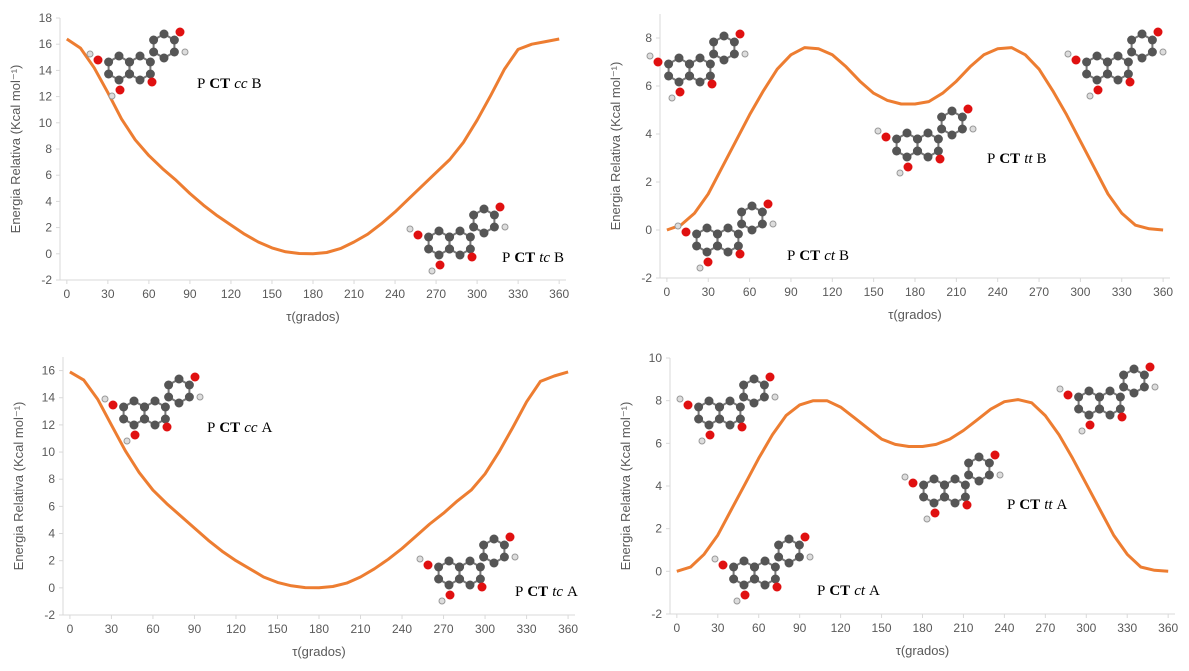  Describe the element at coordinates (272, 294) in the screenshot. I see `x-tick-label: 150` at that location.